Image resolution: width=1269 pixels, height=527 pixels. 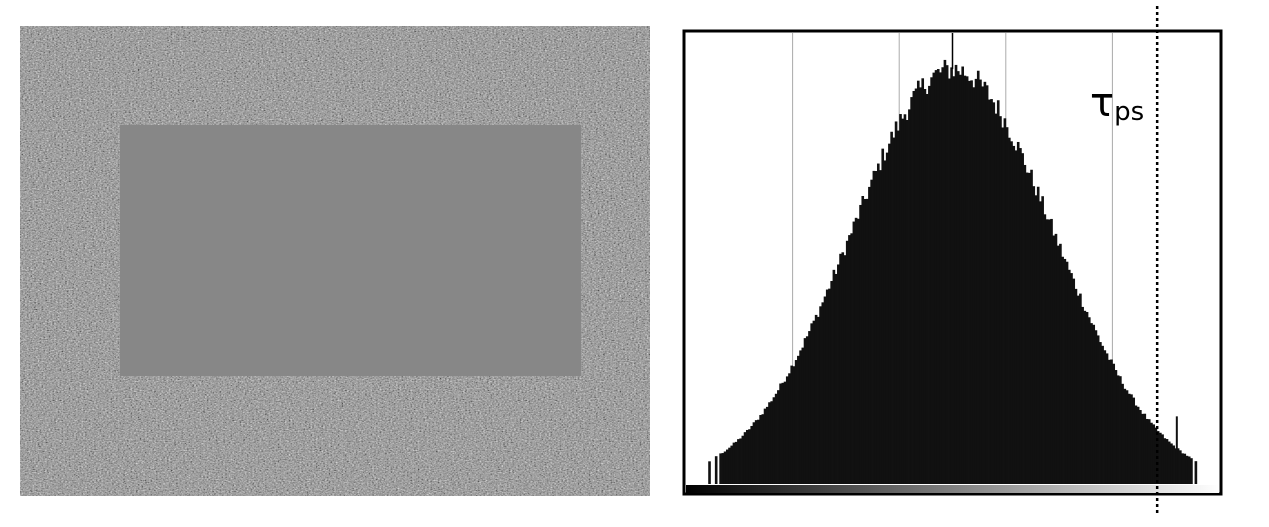 What do you see at coordinates (952, 489) in the screenshot?
I see `colorbar` at bounding box center [952, 489].